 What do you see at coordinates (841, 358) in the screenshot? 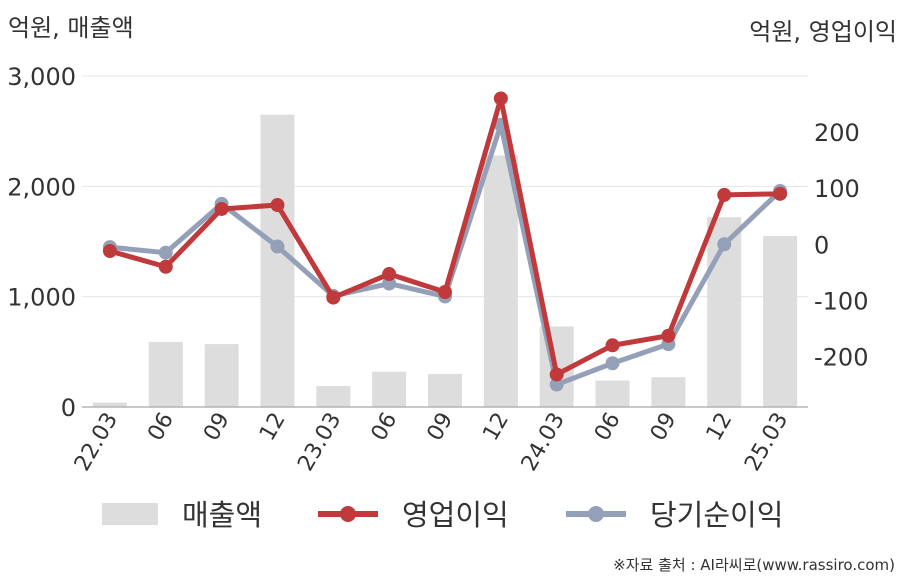
I see `right-tick-label: -200` at bounding box center [841, 358].